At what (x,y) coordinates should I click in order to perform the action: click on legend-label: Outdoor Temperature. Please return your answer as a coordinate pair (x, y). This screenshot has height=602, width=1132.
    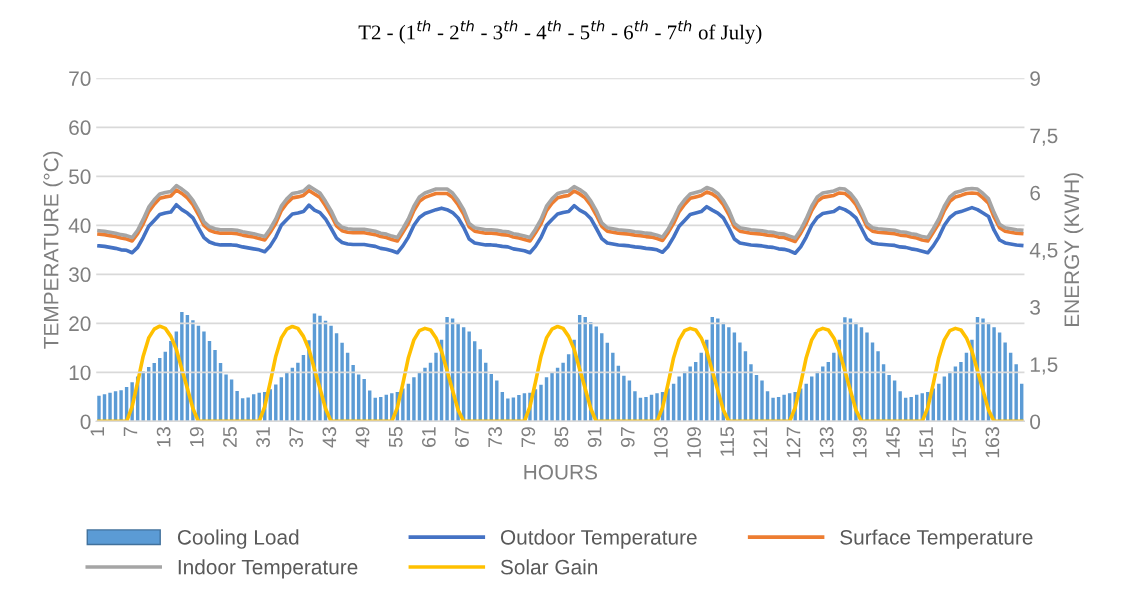
    Looking at the image, I should click on (598, 539).